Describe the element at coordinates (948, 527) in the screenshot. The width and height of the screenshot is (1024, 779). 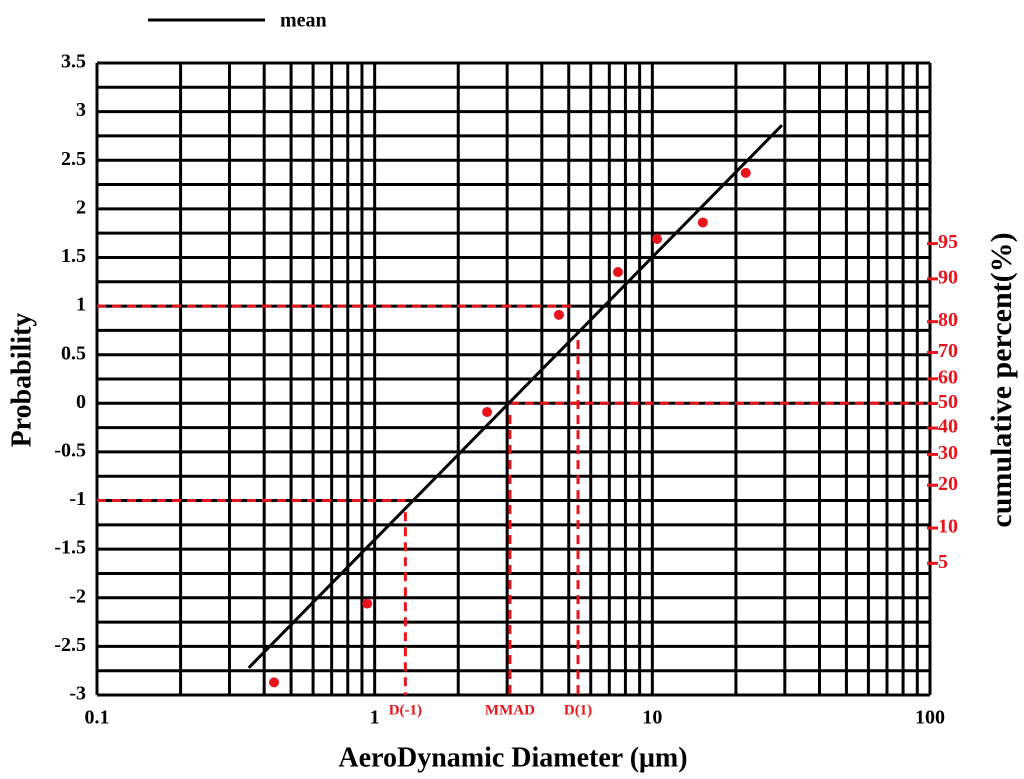
I see `y2-tick-label: 10` at that location.